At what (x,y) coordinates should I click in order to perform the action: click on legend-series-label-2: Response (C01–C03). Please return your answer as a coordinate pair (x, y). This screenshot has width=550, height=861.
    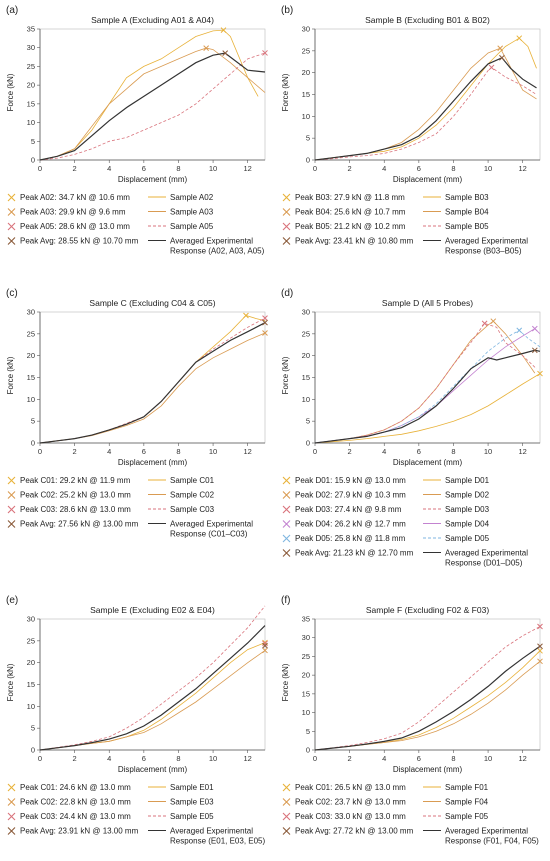
    Looking at the image, I should click on (209, 534).